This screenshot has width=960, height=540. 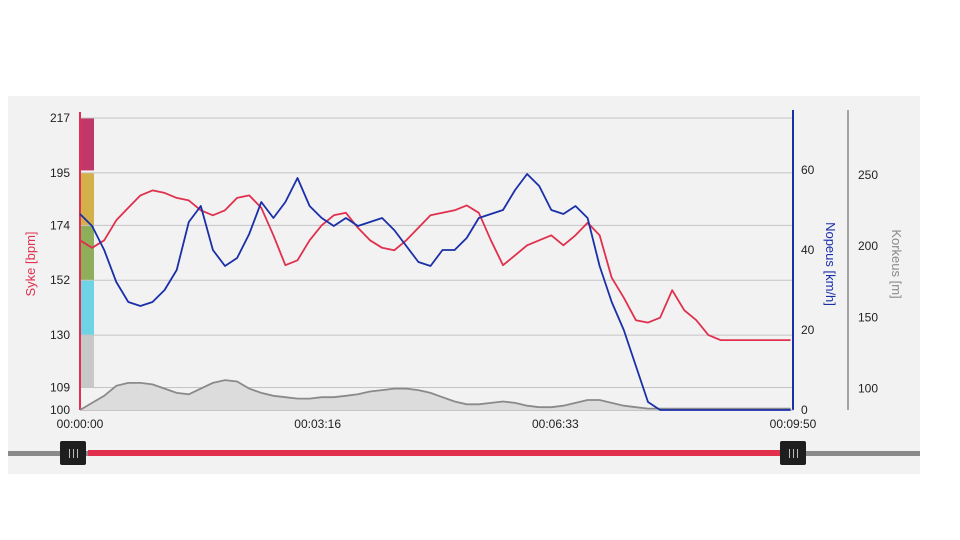 What do you see at coordinates (555, 424) in the screenshot?
I see `x-tick-label: 00:06:33` at bounding box center [555, 424].